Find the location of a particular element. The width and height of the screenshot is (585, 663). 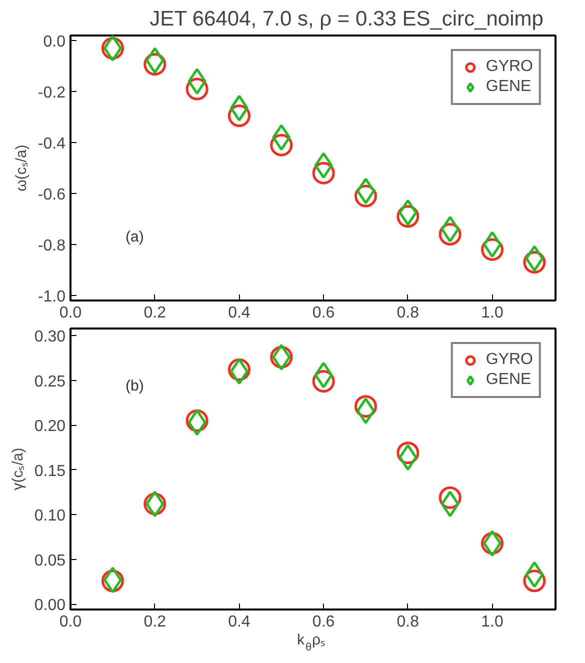

y-tick-label: 0.15 is located at coordinates (50, 471).